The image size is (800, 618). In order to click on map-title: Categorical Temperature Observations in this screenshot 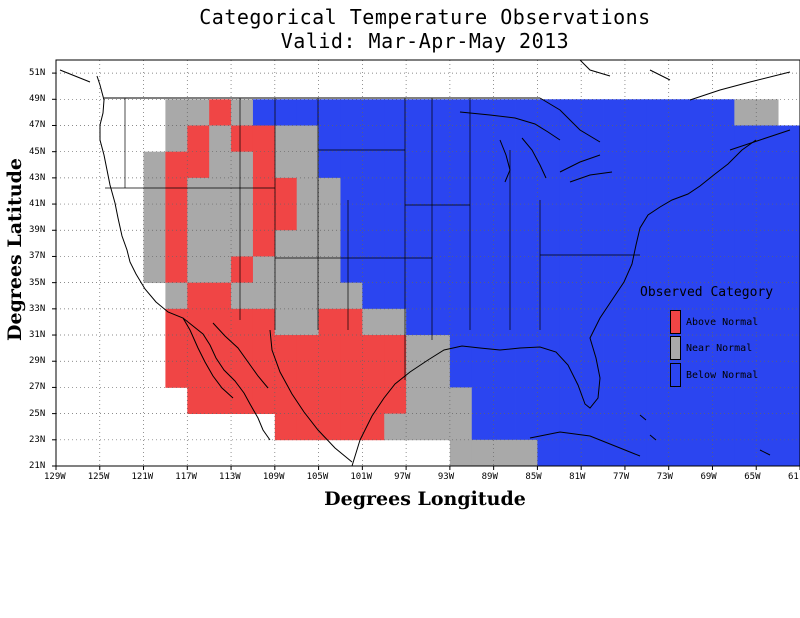, I will do `click(425, 17)`.